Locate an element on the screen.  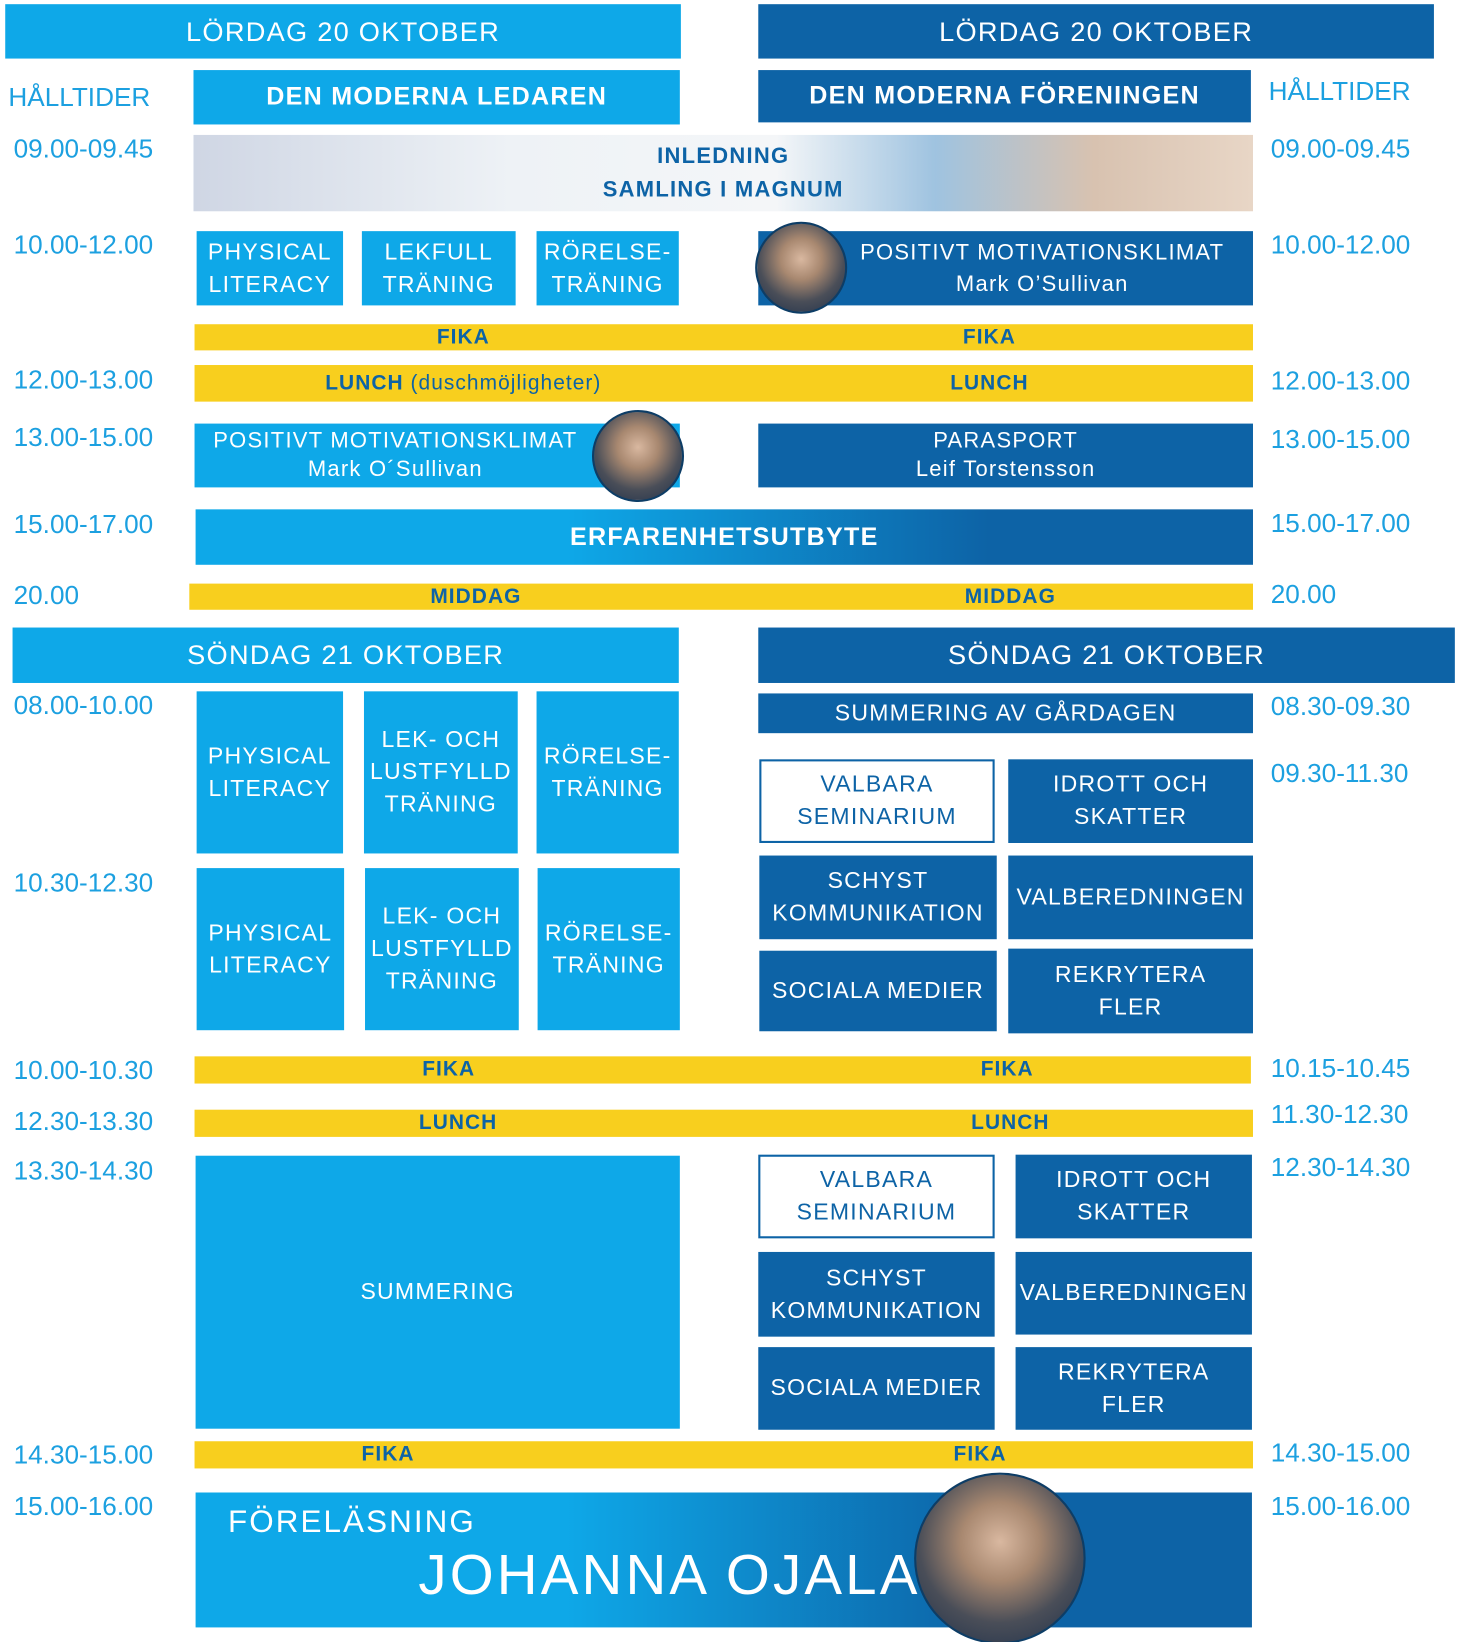
seminar: SOCIALA MEDIER is located at coordinates (878, 991).